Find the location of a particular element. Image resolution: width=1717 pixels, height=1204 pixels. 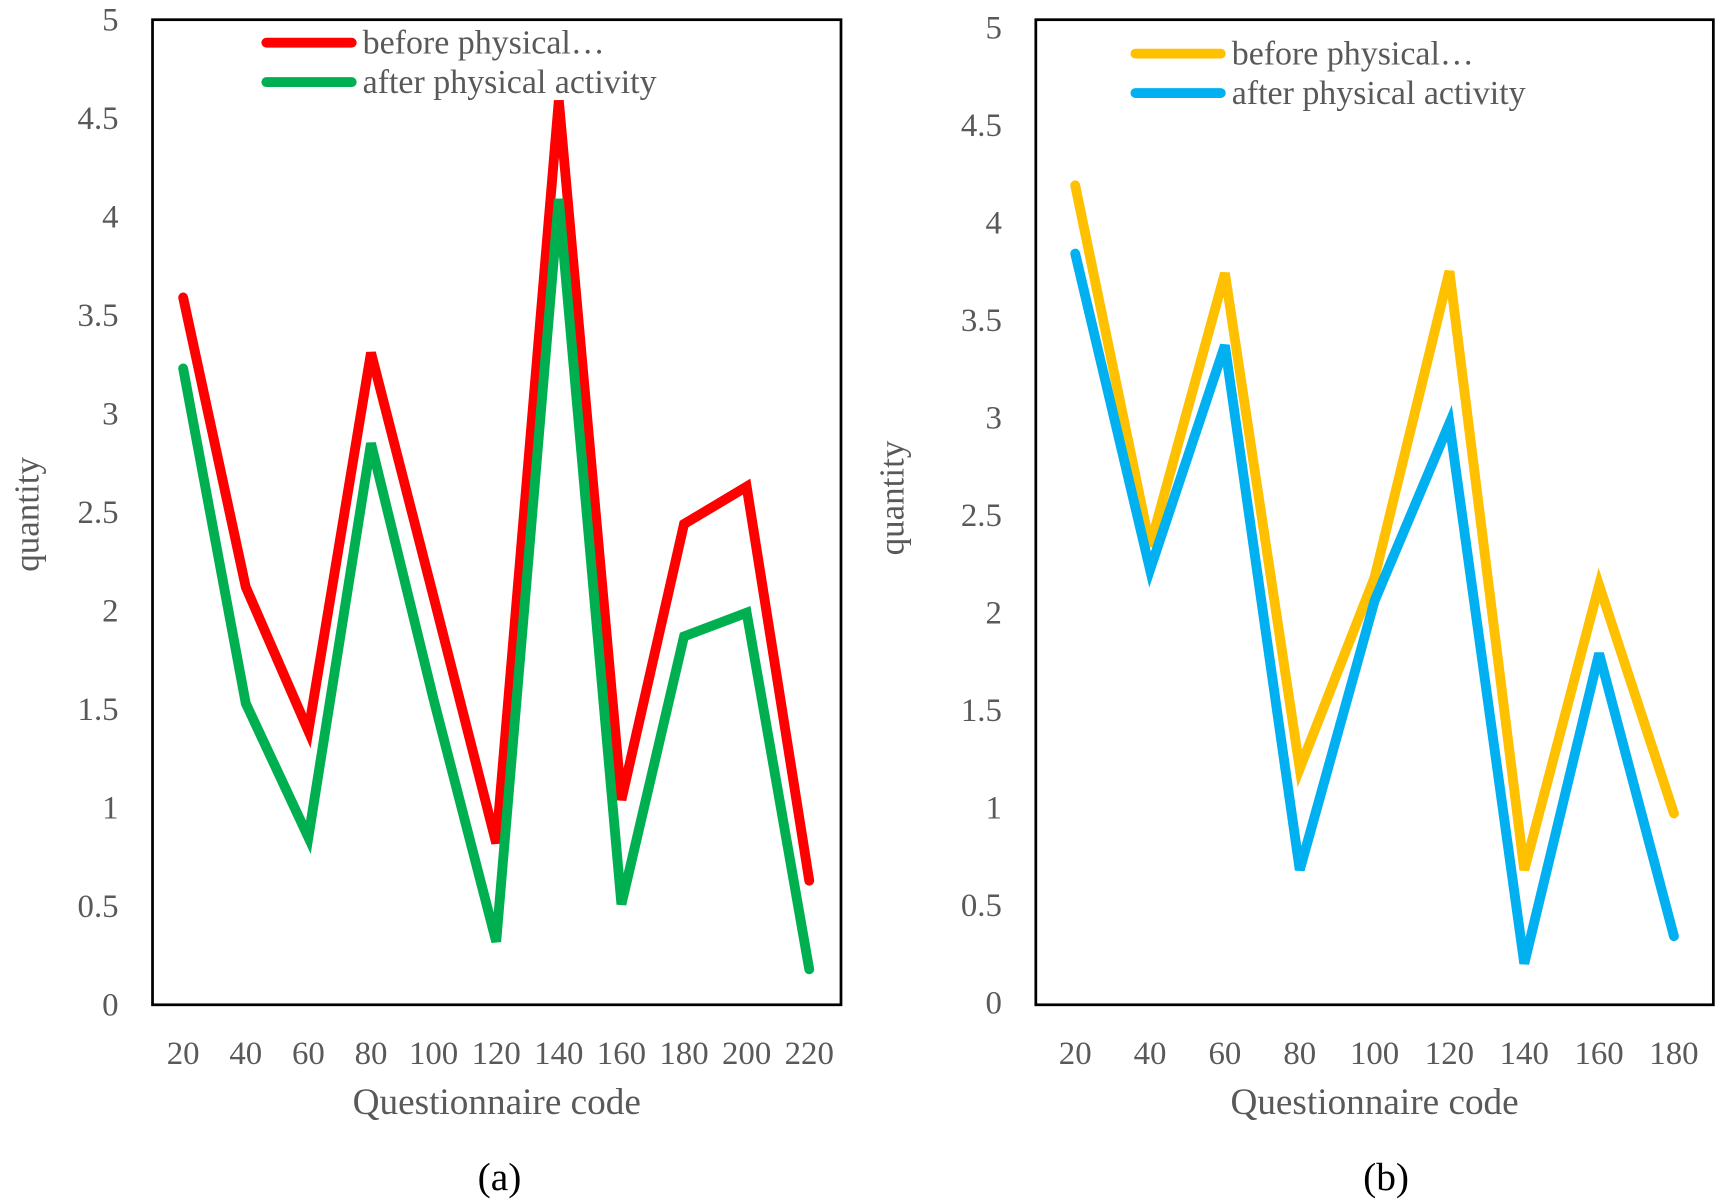

x-tick-label: 200 is located at coordinates (746, 1054).